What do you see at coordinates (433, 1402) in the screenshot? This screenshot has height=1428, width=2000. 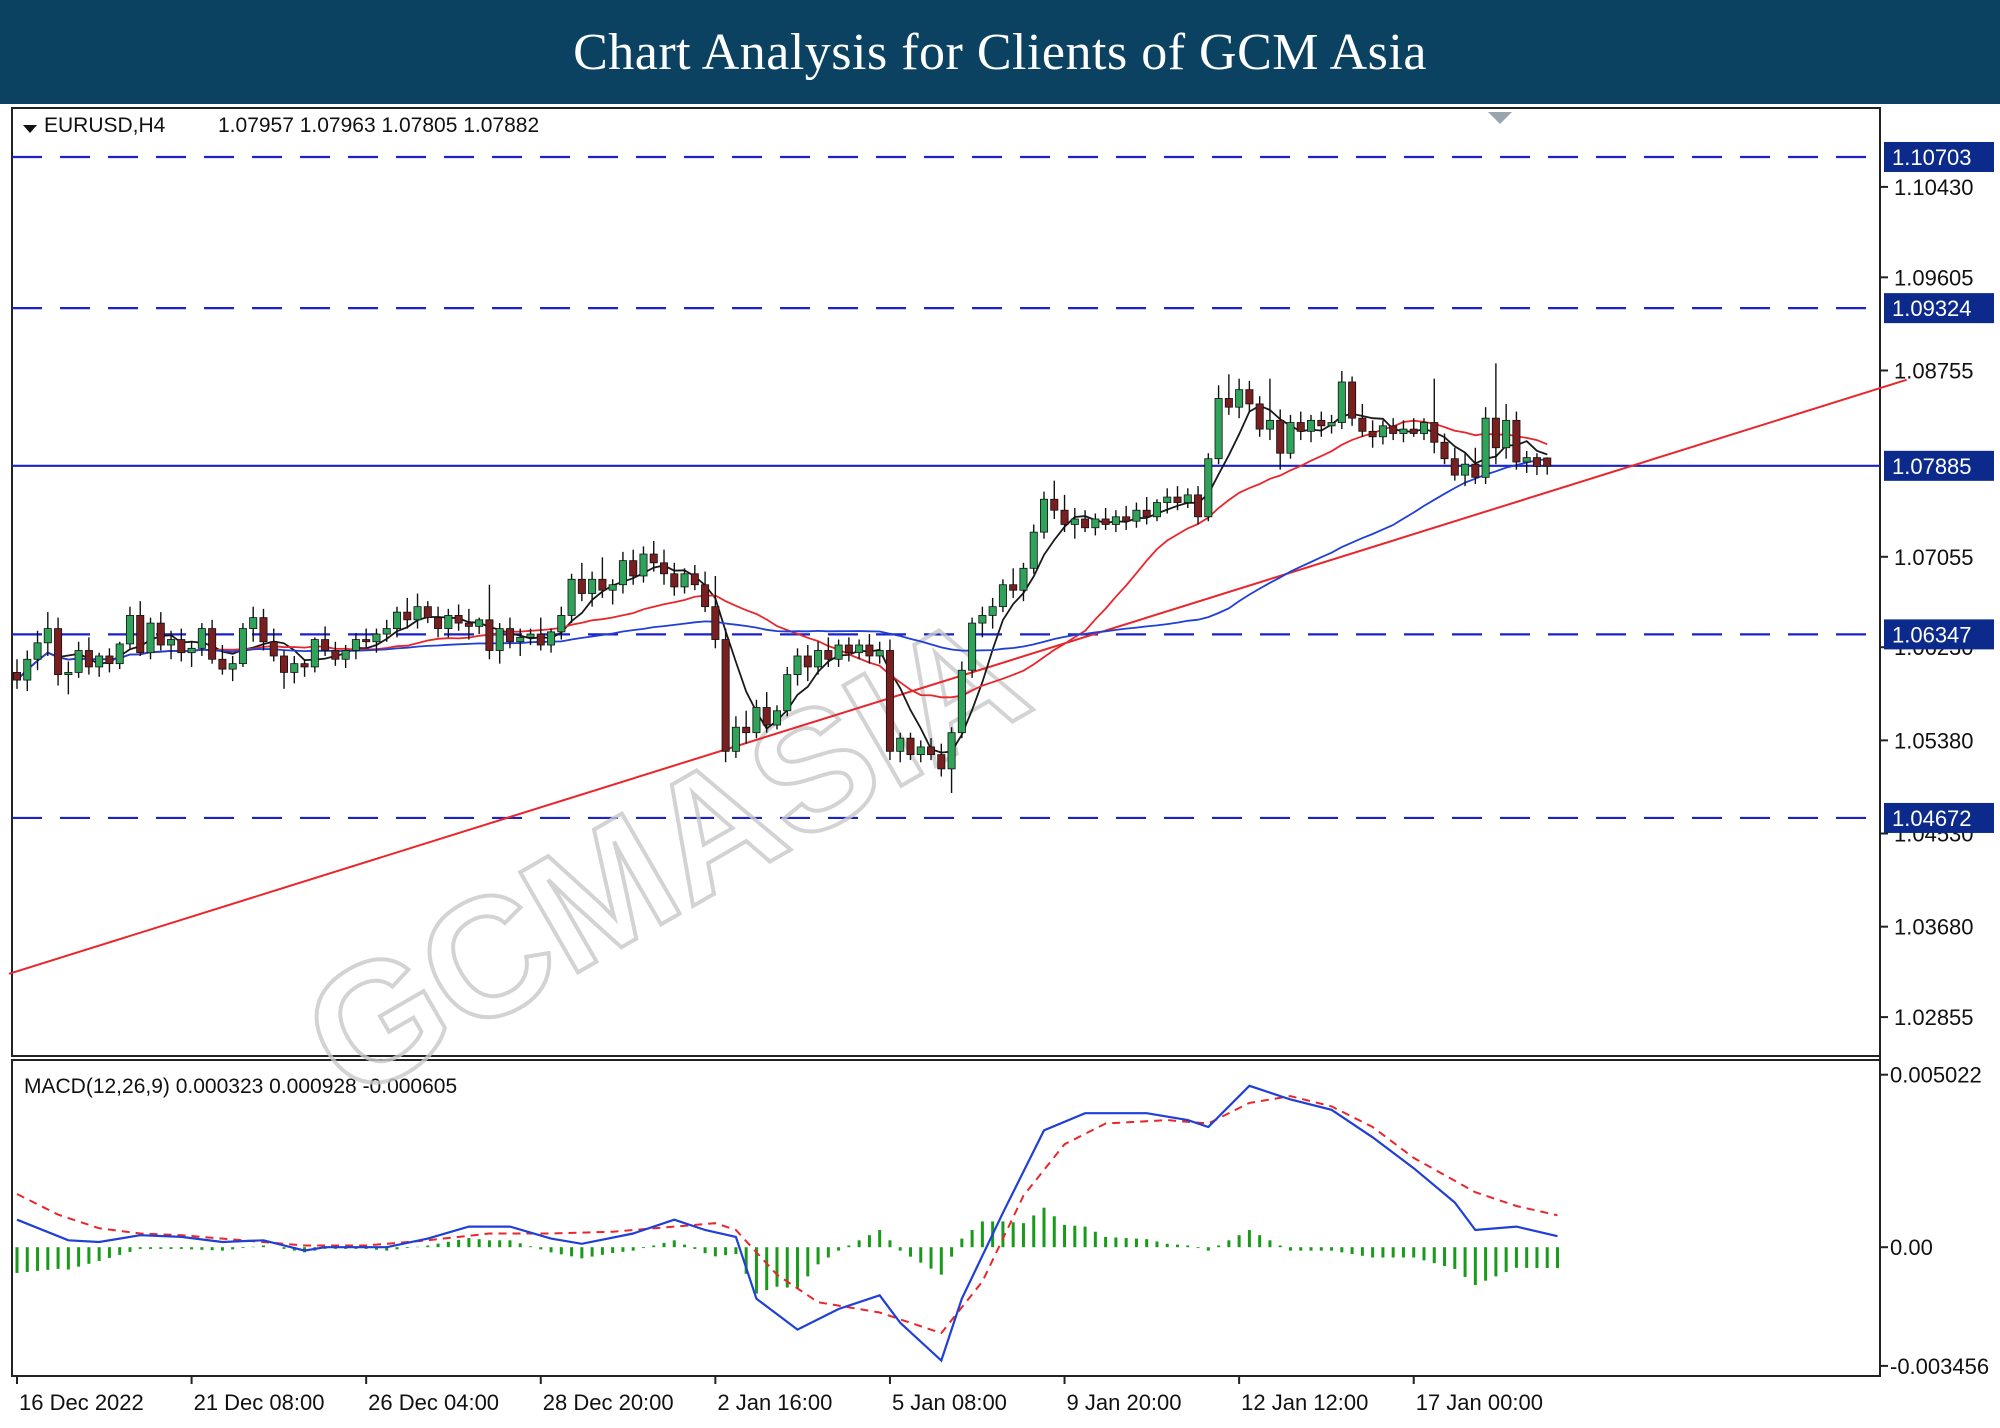 I see `time-axis-label: 26 Dec 04:00` at bounding box center [433, 1402].